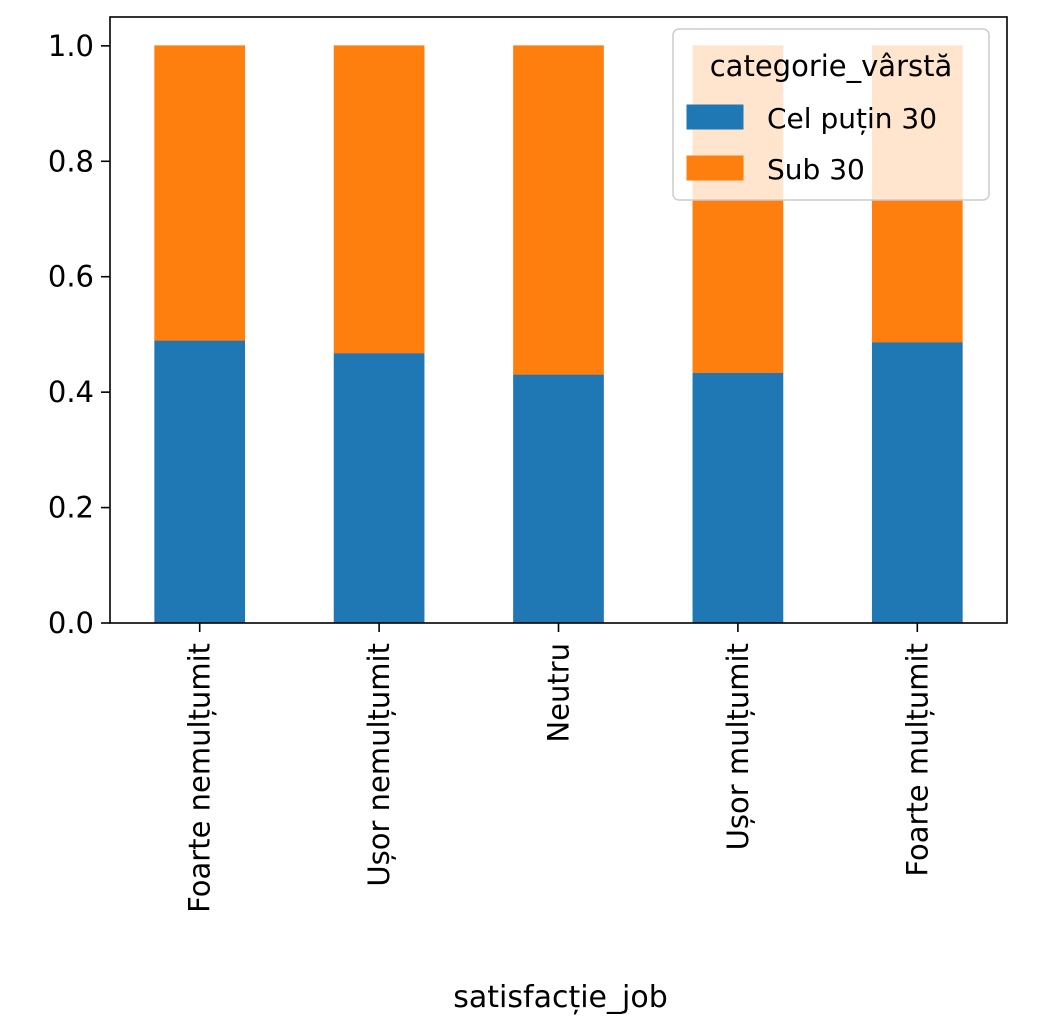 The height and width of the screenshot is (1024, 1046). Describe the element at coordinates (71, 508) in the screenshot. I see `y-tick-label: 0.2` at that location.